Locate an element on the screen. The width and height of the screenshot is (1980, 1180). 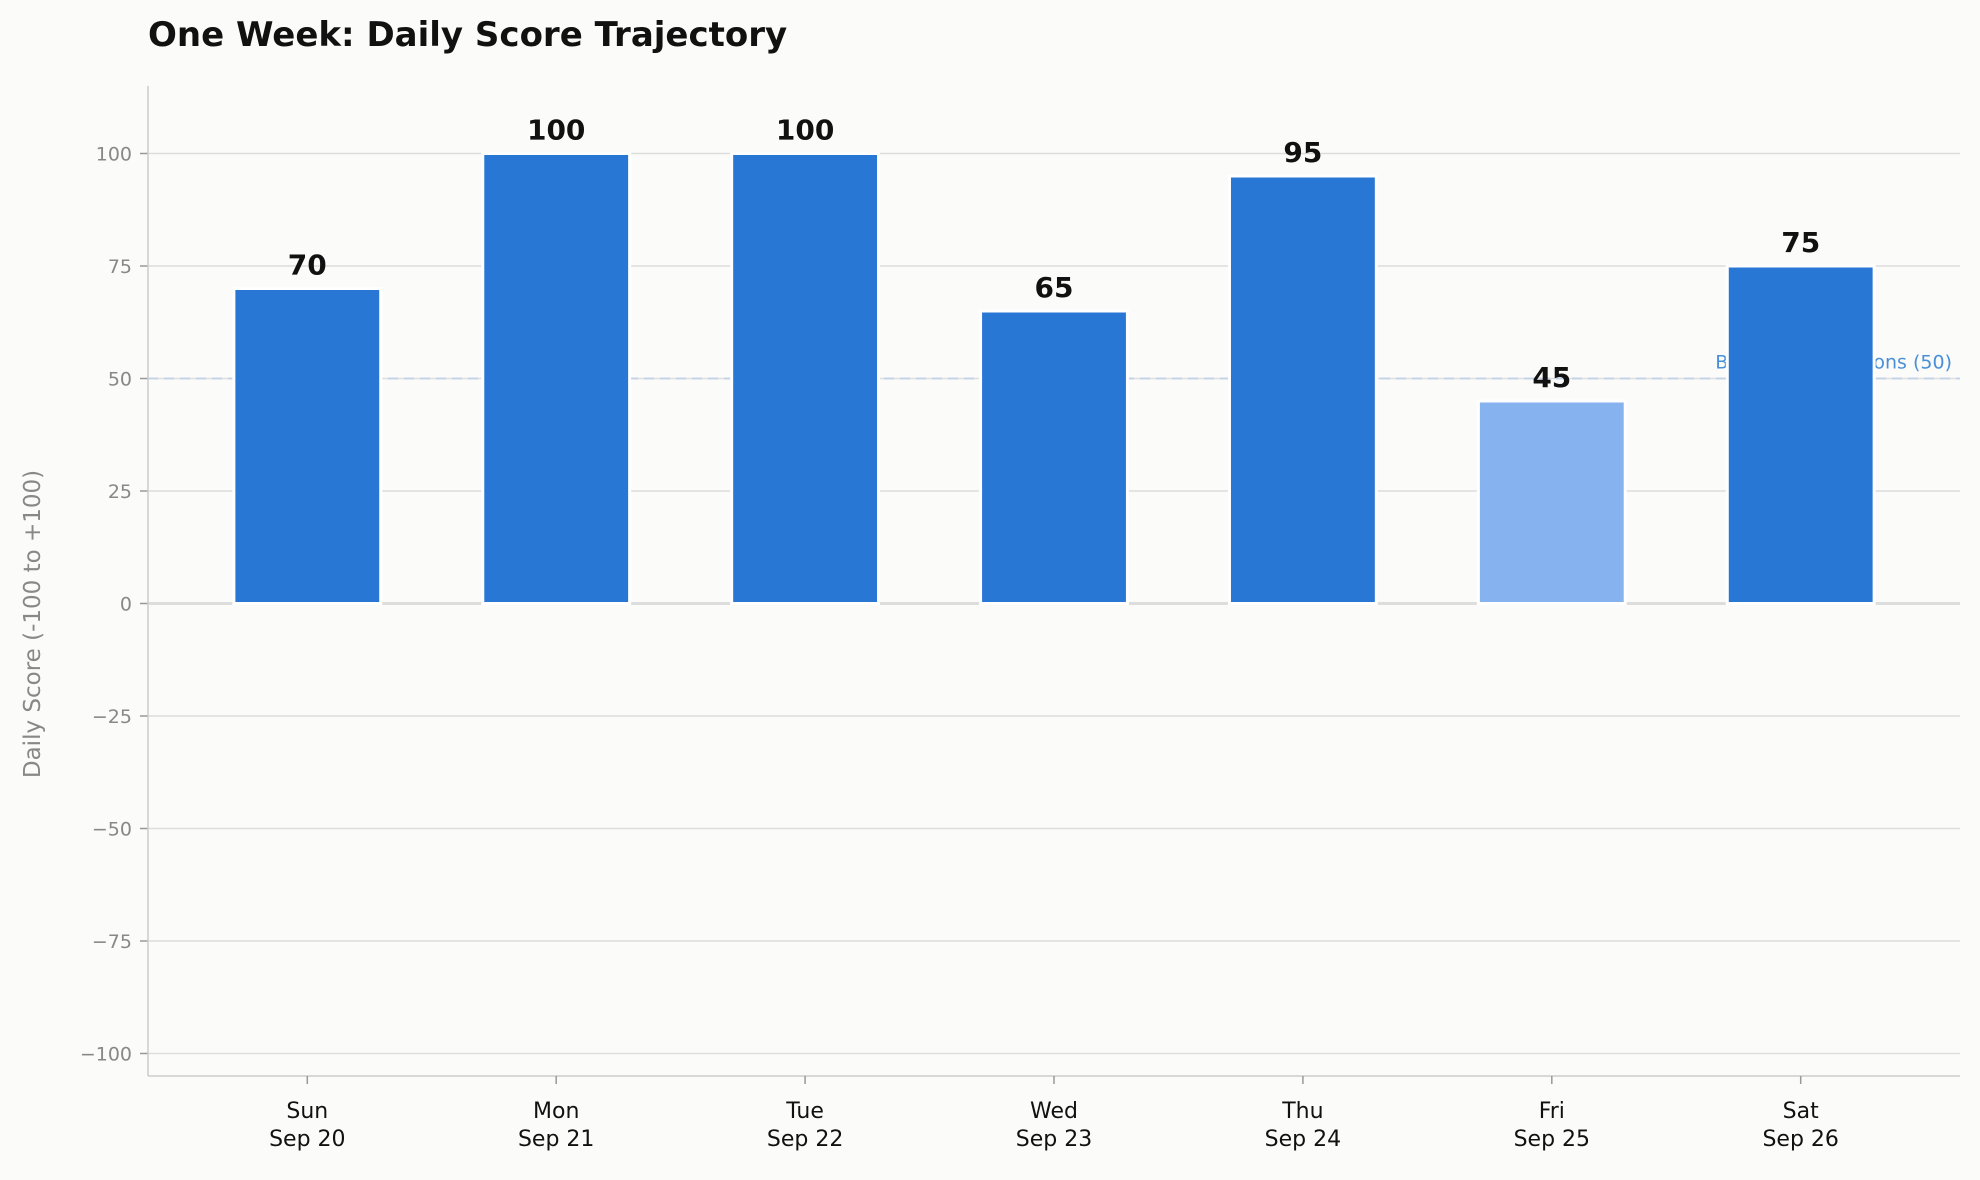
x-tick-date-label: Sep 26 is located at coordinates (1800, 1139).